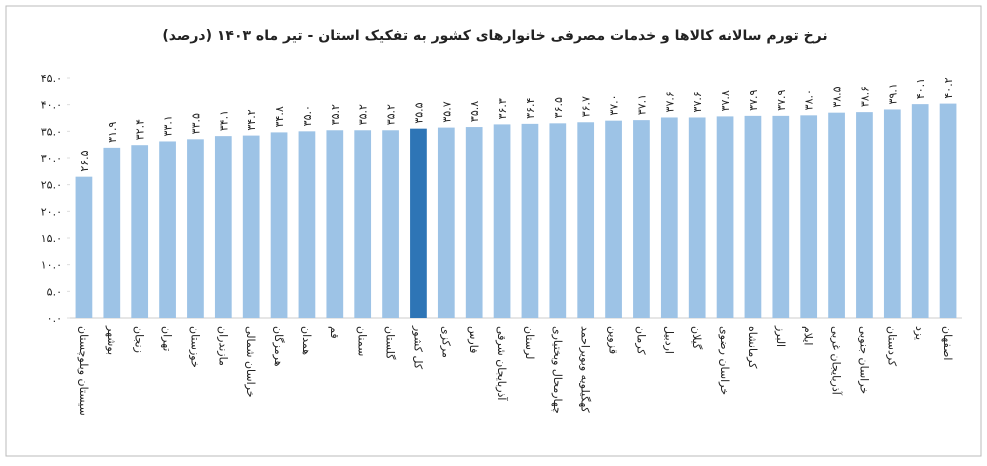 The image size is (987, 466). What do you see at coordinates (724, 360) in the screenshot?
I see `x-tick-label: خراسان رضوی` at bounding box center [724, 360].